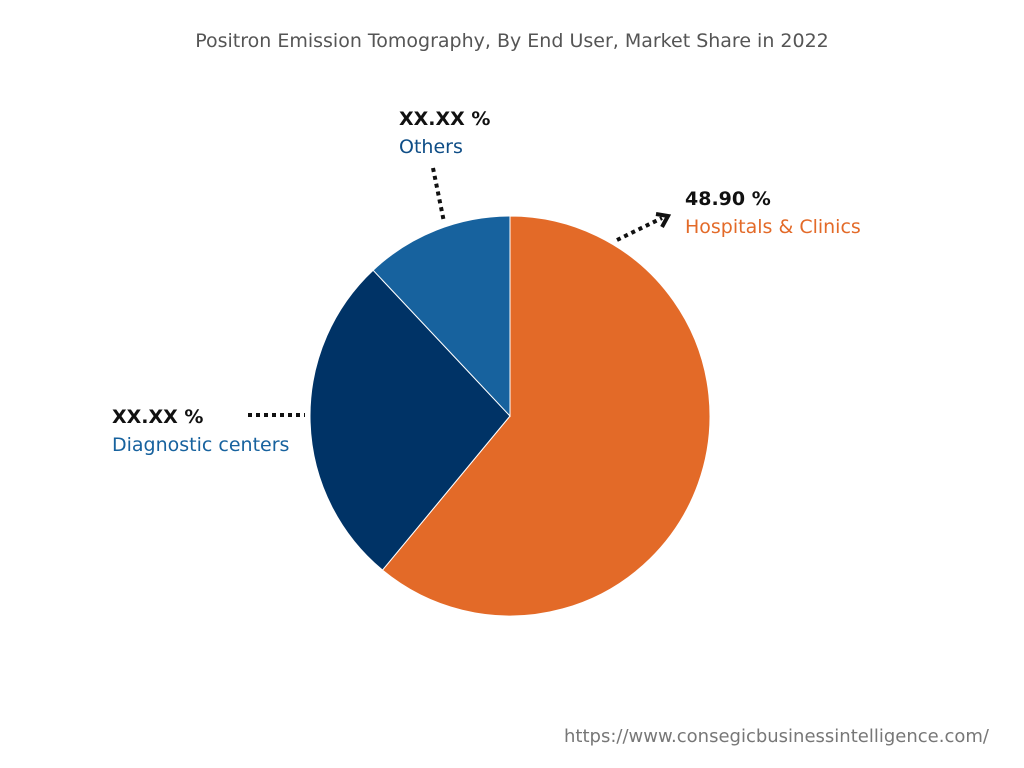 The height and width of the screenshot is (768, 1024). Describe the element at coordinates (445, 119) in the screenshot. I see `slice-value-others: XX.XX %` at that location.